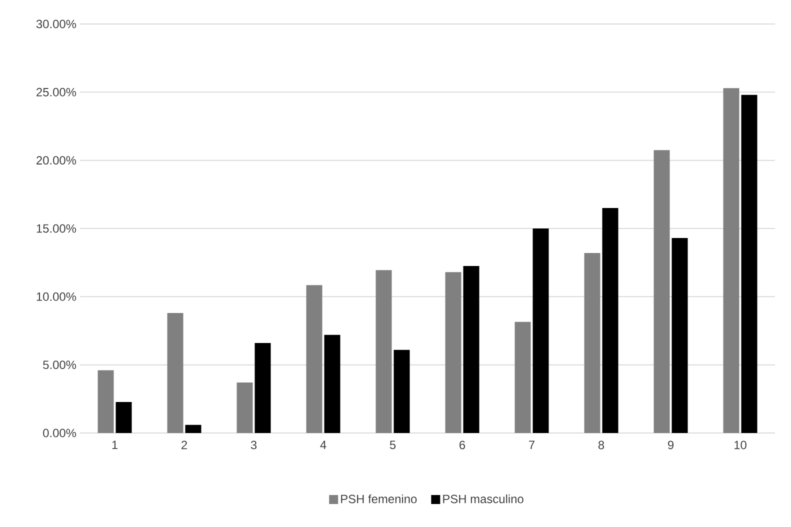 This screenshot has height=527, width=791. Describe the element at coordinates (393, 445) in the screenshot. I see `x-tick-label: 5` at that location.